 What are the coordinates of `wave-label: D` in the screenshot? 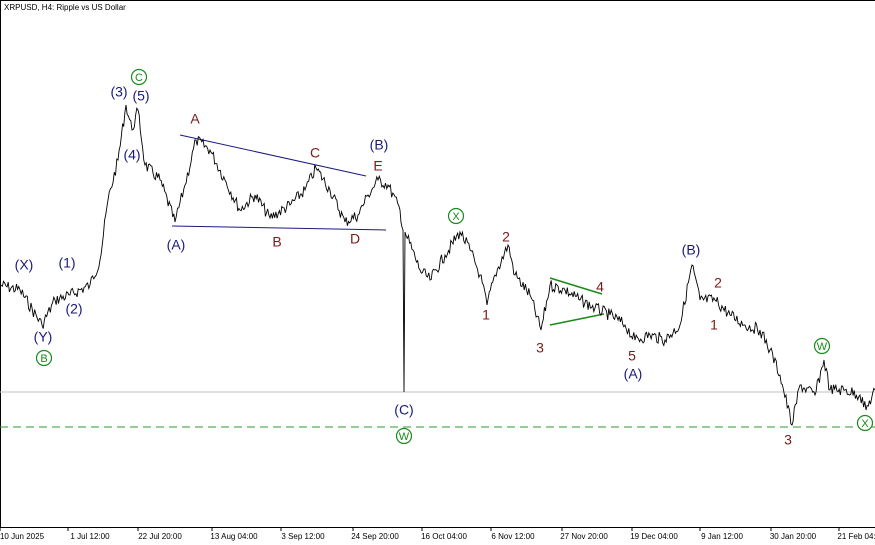 It's located at (355, 239).